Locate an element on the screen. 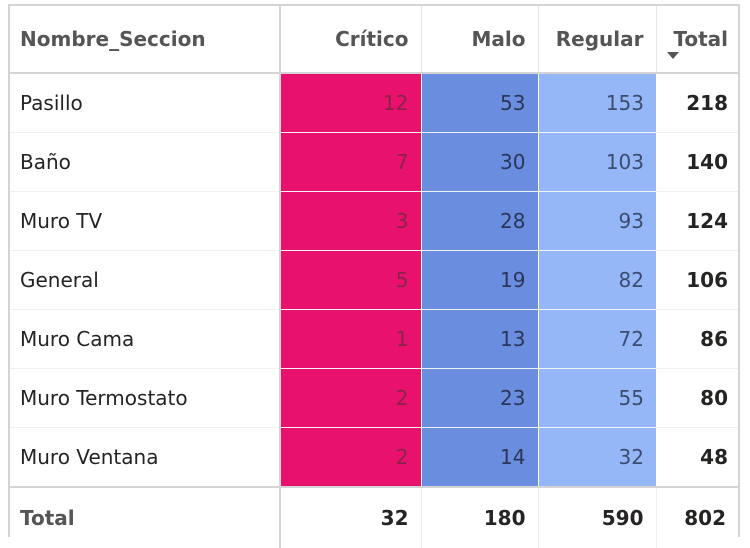  regular-cell: 32 is located at coordinates (596, 457).